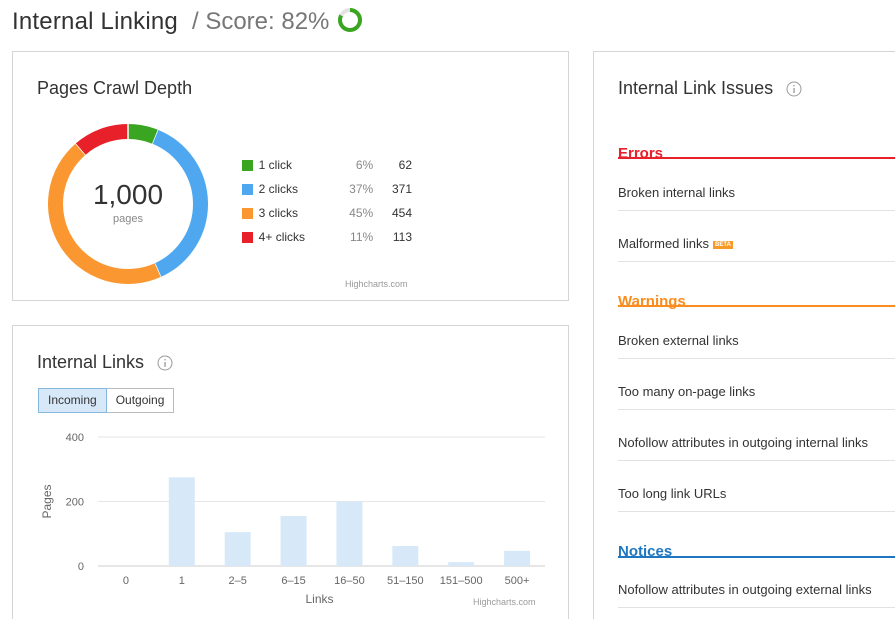  I want to click on x-tick-label: 51–150, so click(405, 581).